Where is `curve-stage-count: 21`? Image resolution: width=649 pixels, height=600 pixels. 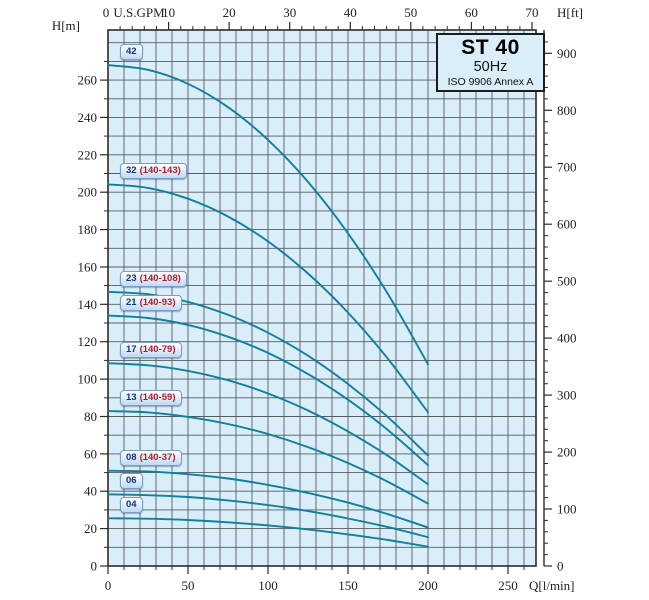
curve-stage-count: 21 is located at coordinates (131, 302).